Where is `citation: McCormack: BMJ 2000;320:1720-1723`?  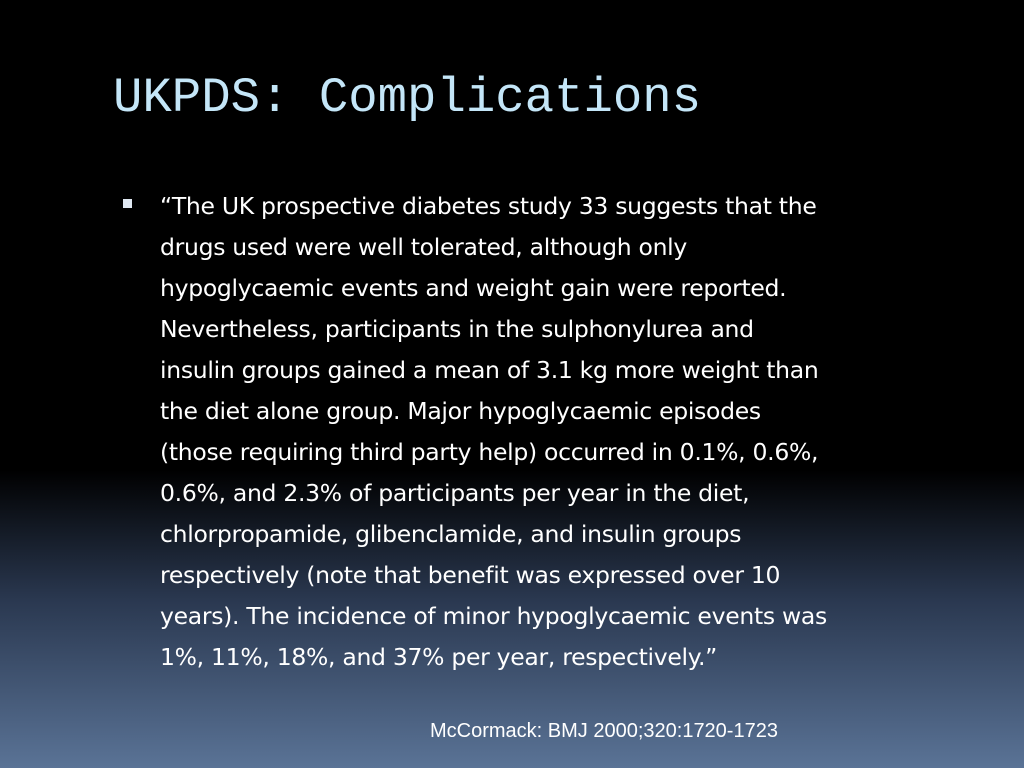
citation: McCormack: BMJ 2000;320:1720-1723 is located at coordinates (604, 731).